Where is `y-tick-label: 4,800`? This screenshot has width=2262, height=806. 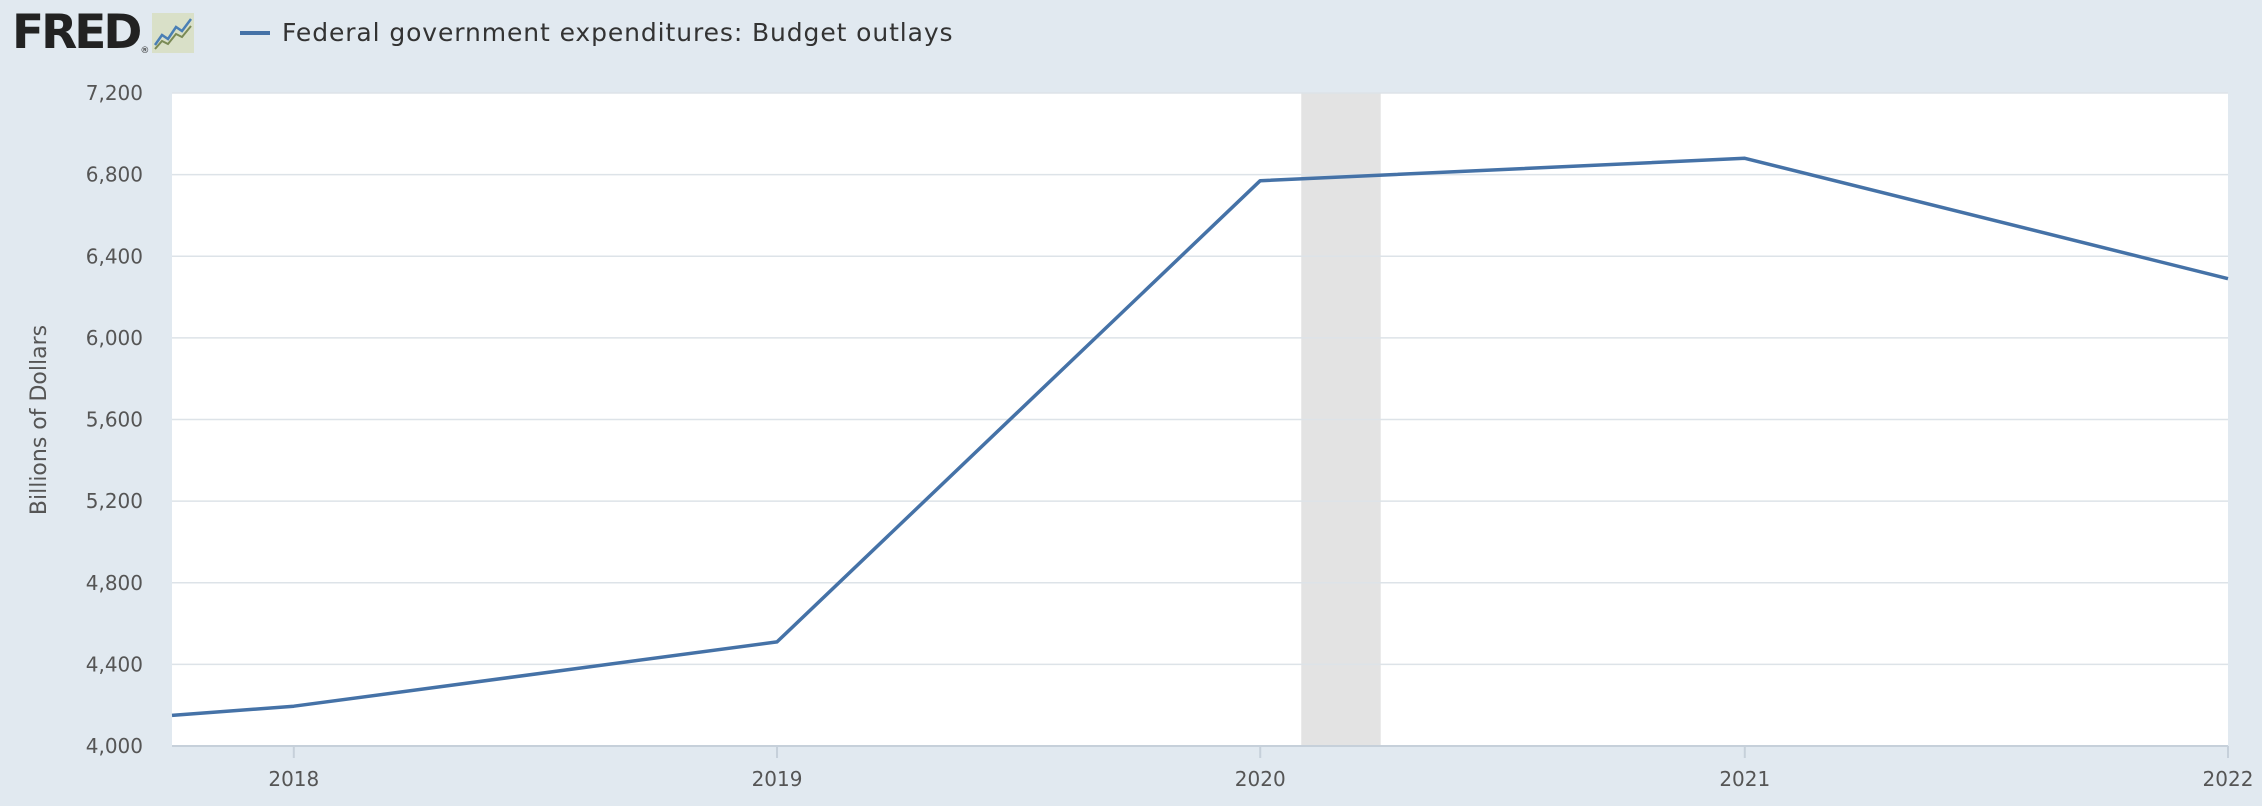 y-tick-label: 4,800 is located at coordinates (114, 583).